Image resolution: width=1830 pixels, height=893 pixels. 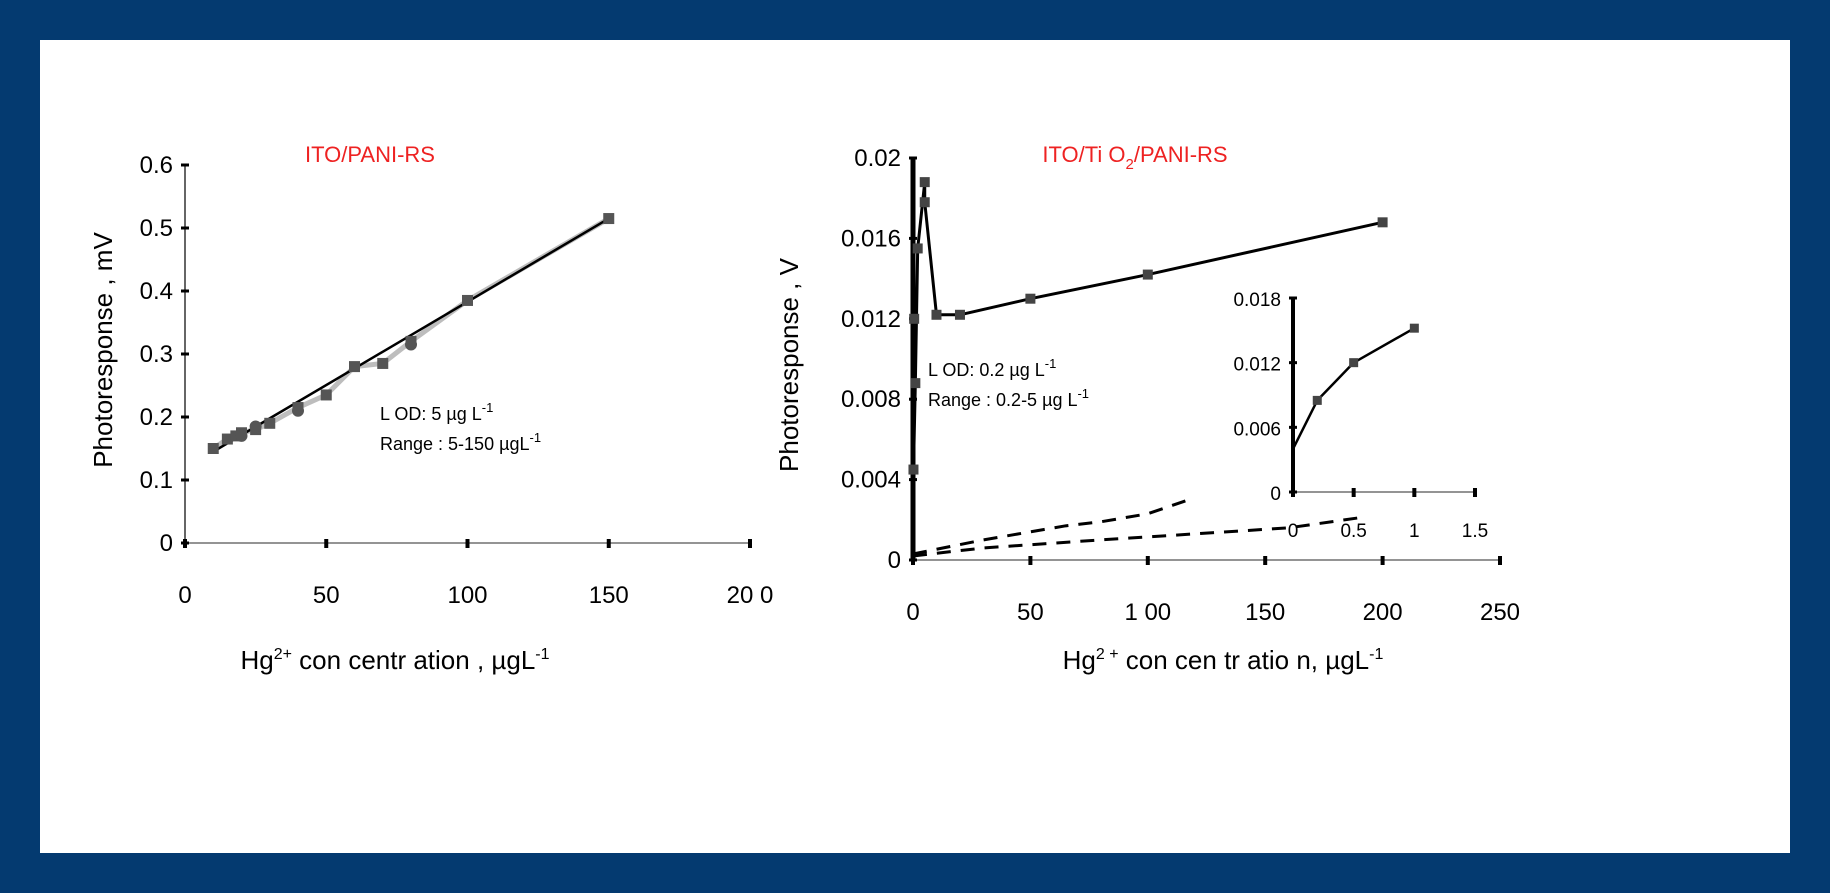 I want to click on y-tick-label: 0.006, so click(x=1257, y=429).